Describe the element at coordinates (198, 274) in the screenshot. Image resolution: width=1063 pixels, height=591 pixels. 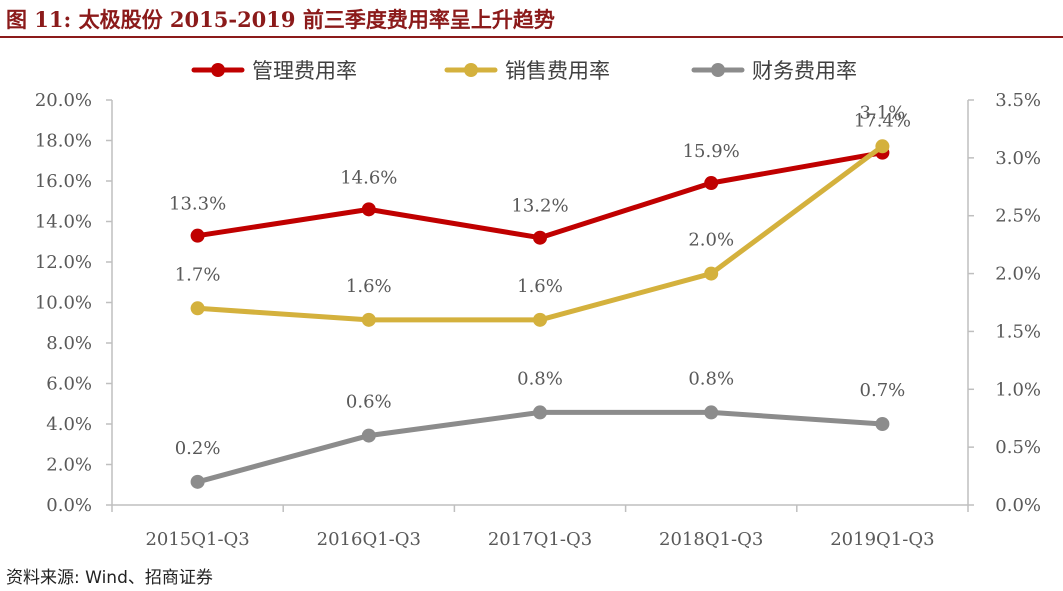
I see `data-label: 1.7%` at that location.